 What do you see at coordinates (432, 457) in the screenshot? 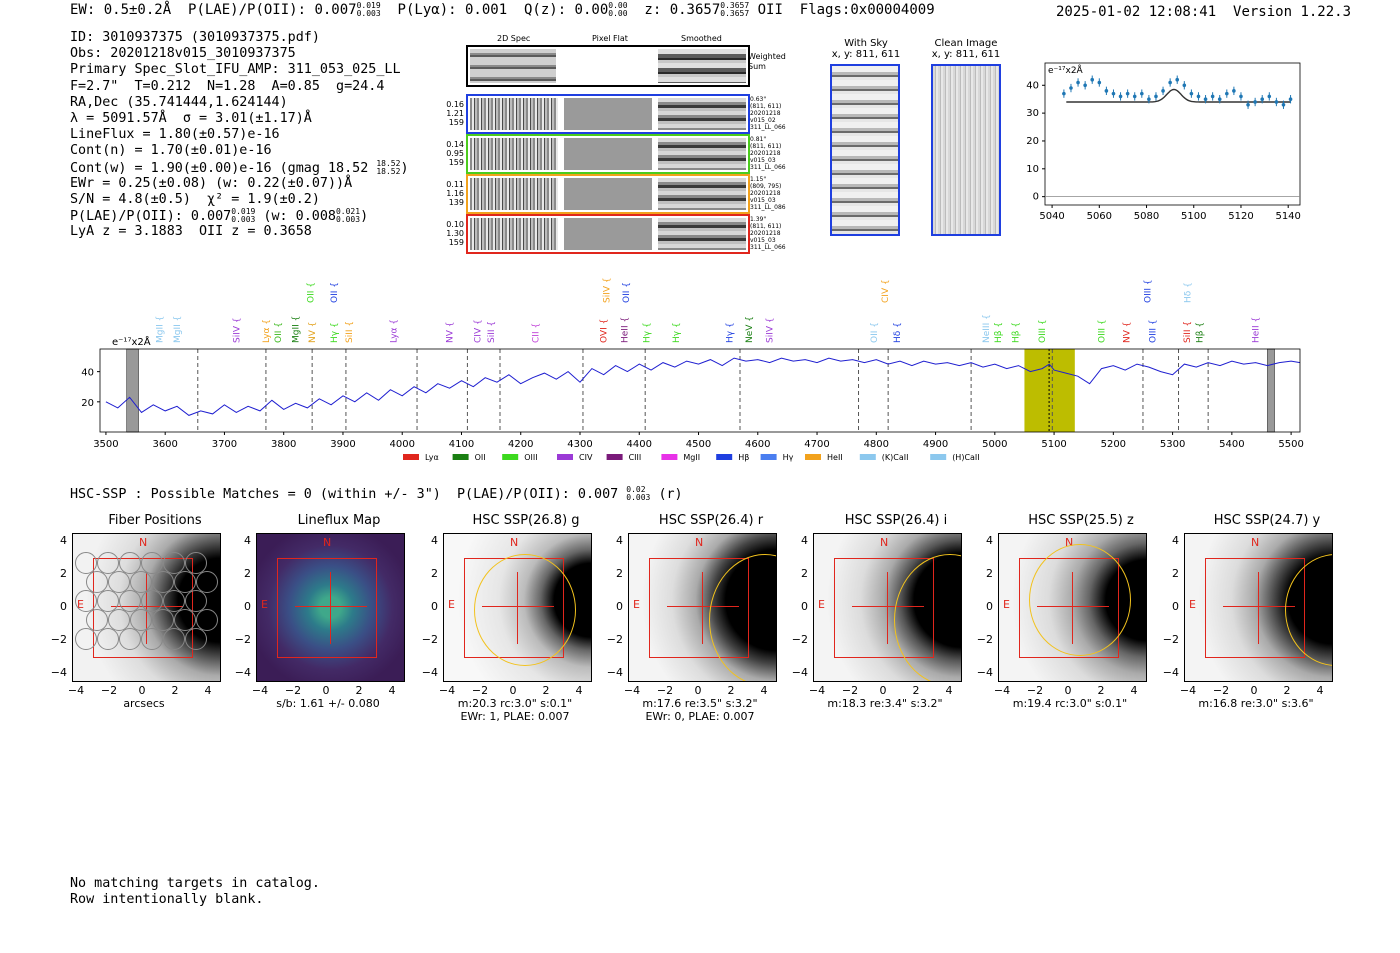
I see `spectrum-legend-label: Lyα` at bounding box center [432, 457].